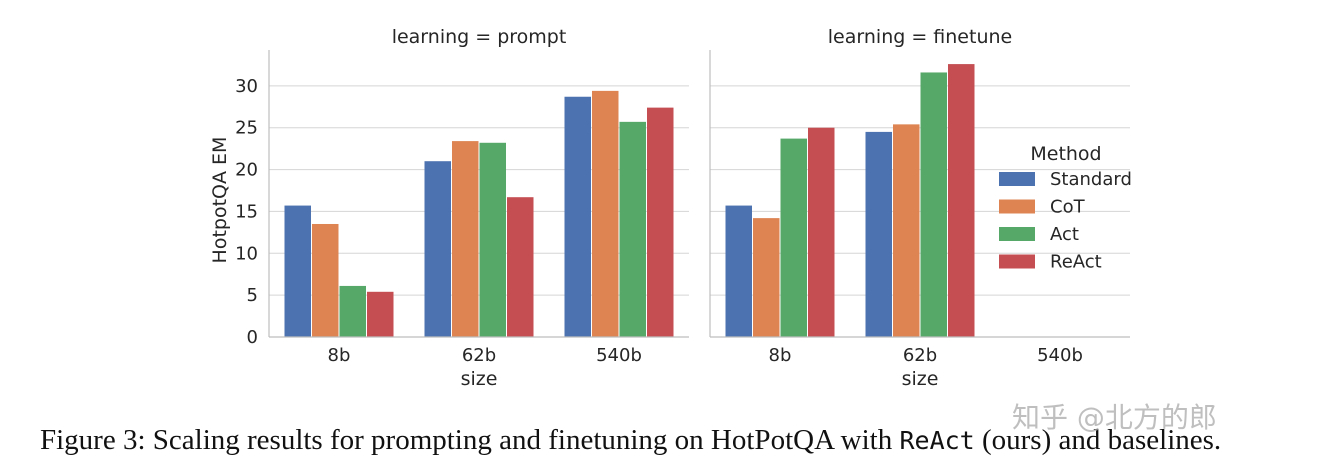  I want to click on panel-title: learning = finetune, so click(920, 37).